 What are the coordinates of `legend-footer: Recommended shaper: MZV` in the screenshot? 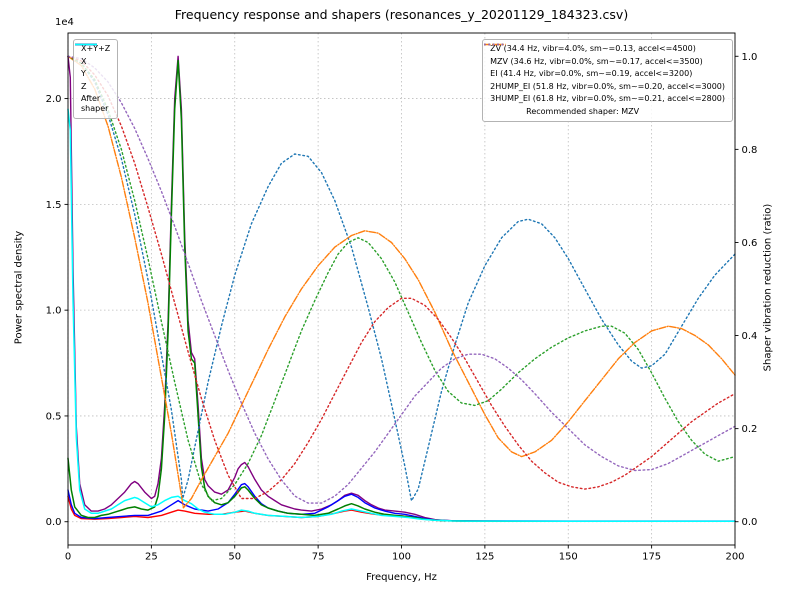 It's located at (607, 112).